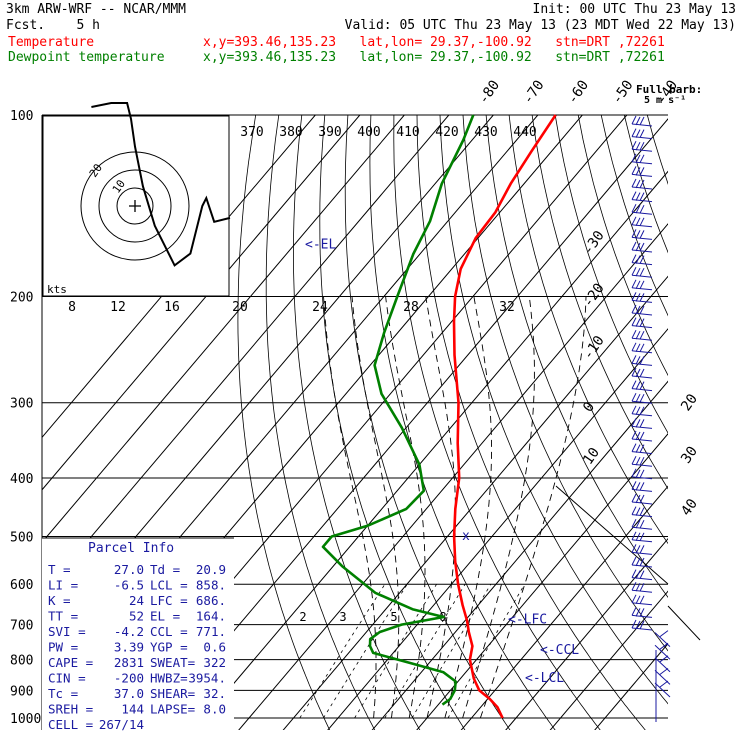  I want to click on isotherm-label: -70, so click(534, 92).